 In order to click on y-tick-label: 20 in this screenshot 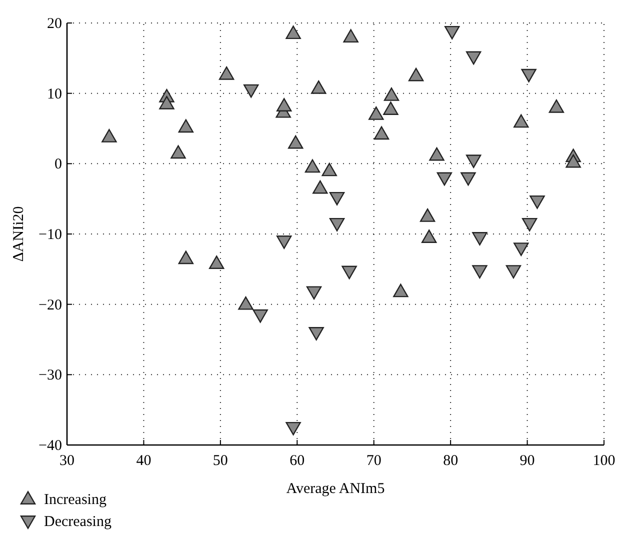, I will do `click(54, 24)`.